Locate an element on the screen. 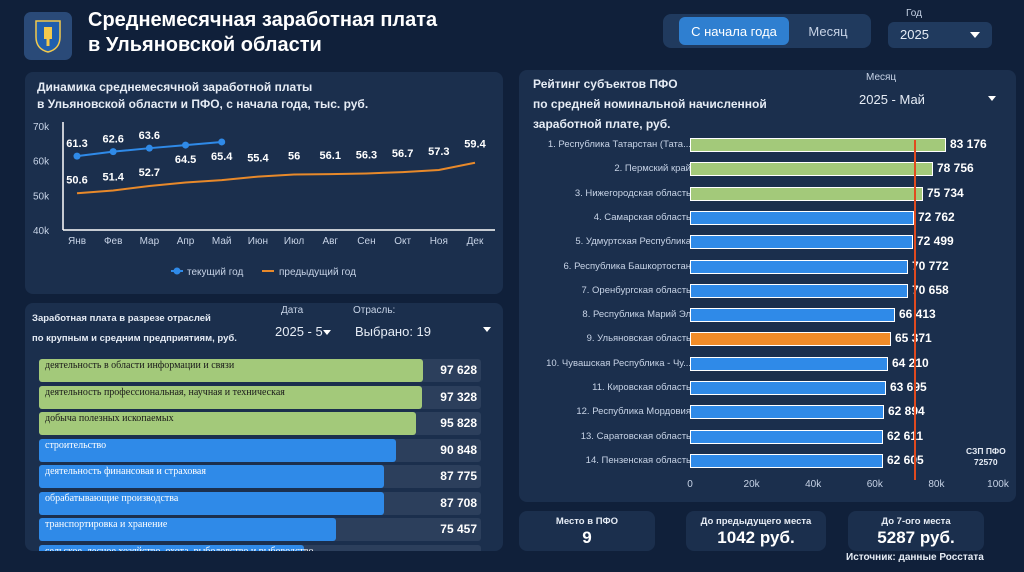  region-name: 14. Пензенская область is located at coordinates (638, 460).